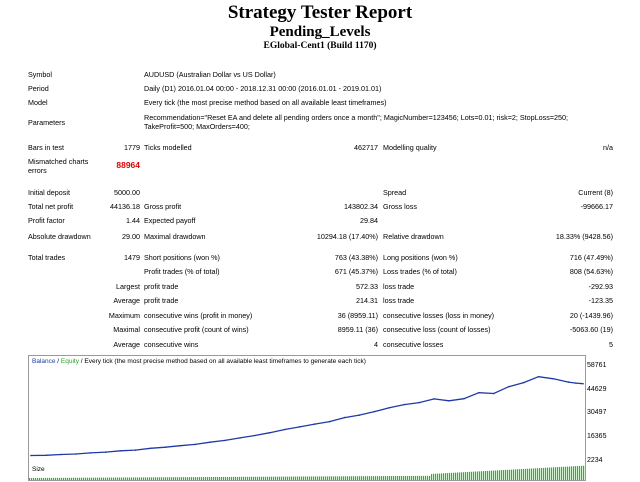 This screenshot has width=640, height=482. What do you see at coordinates (413, 344) in the screenshot?
I see `average-consecutive-losses-label: consecutive losses` at bounding box center [413, 344].